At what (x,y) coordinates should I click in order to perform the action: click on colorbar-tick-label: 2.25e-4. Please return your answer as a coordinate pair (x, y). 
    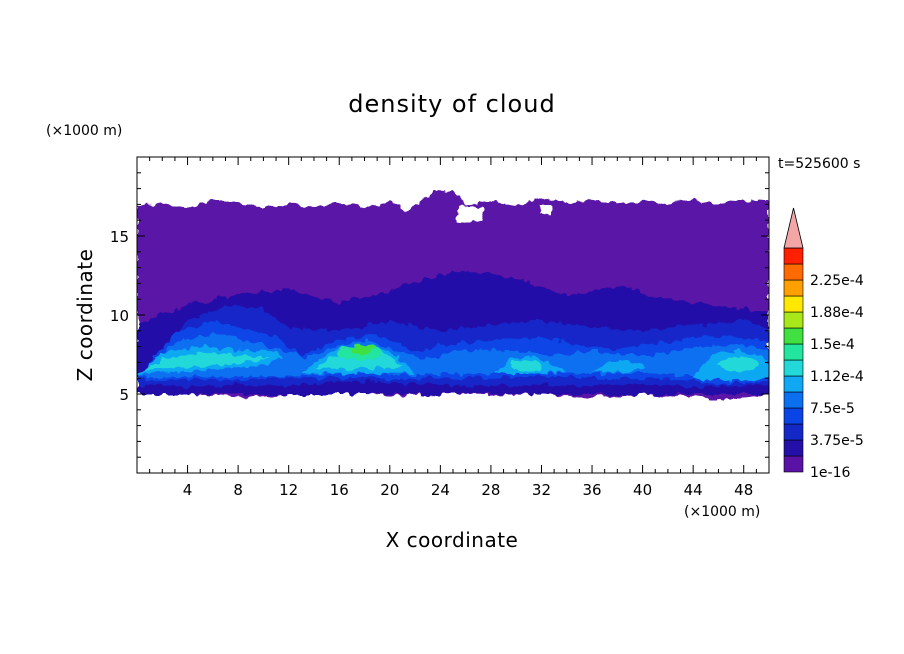
    Looking at the image, I should click on (837, 281).